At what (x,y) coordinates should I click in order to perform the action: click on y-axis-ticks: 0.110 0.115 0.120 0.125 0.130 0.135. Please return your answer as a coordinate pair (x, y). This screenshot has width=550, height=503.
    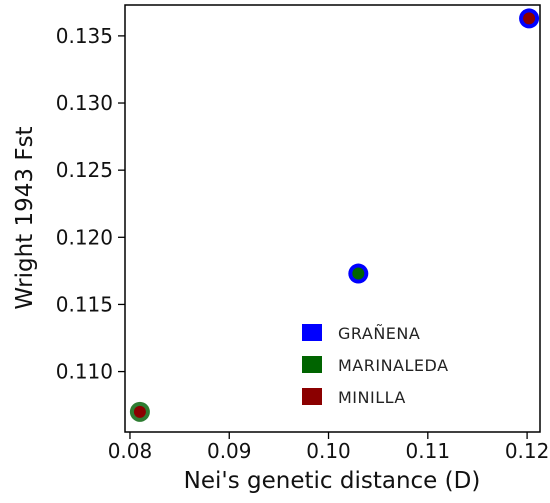
    Looking at the image, I should click on (90, 204).